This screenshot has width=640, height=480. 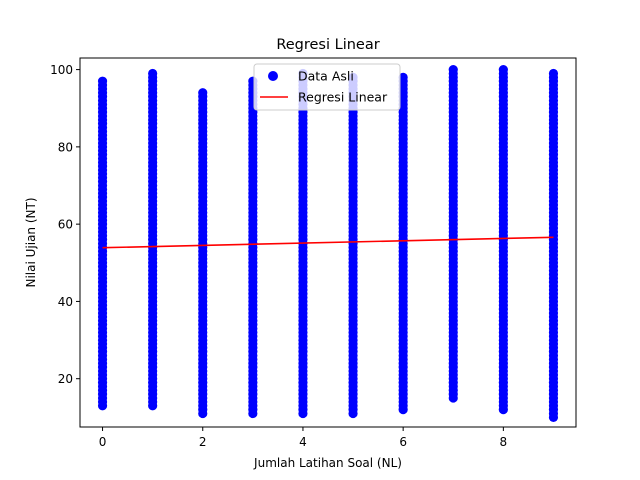 I want to click on x-tick-label: 6, so click(x=403, y=442).